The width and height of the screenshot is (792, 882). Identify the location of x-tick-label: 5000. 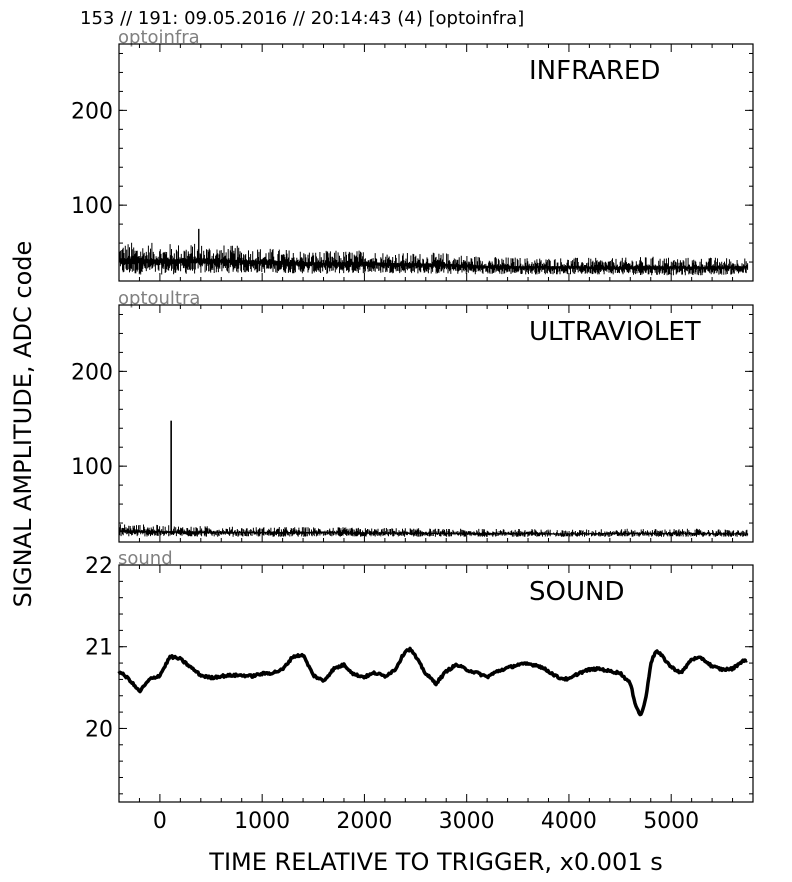
(671, 821).